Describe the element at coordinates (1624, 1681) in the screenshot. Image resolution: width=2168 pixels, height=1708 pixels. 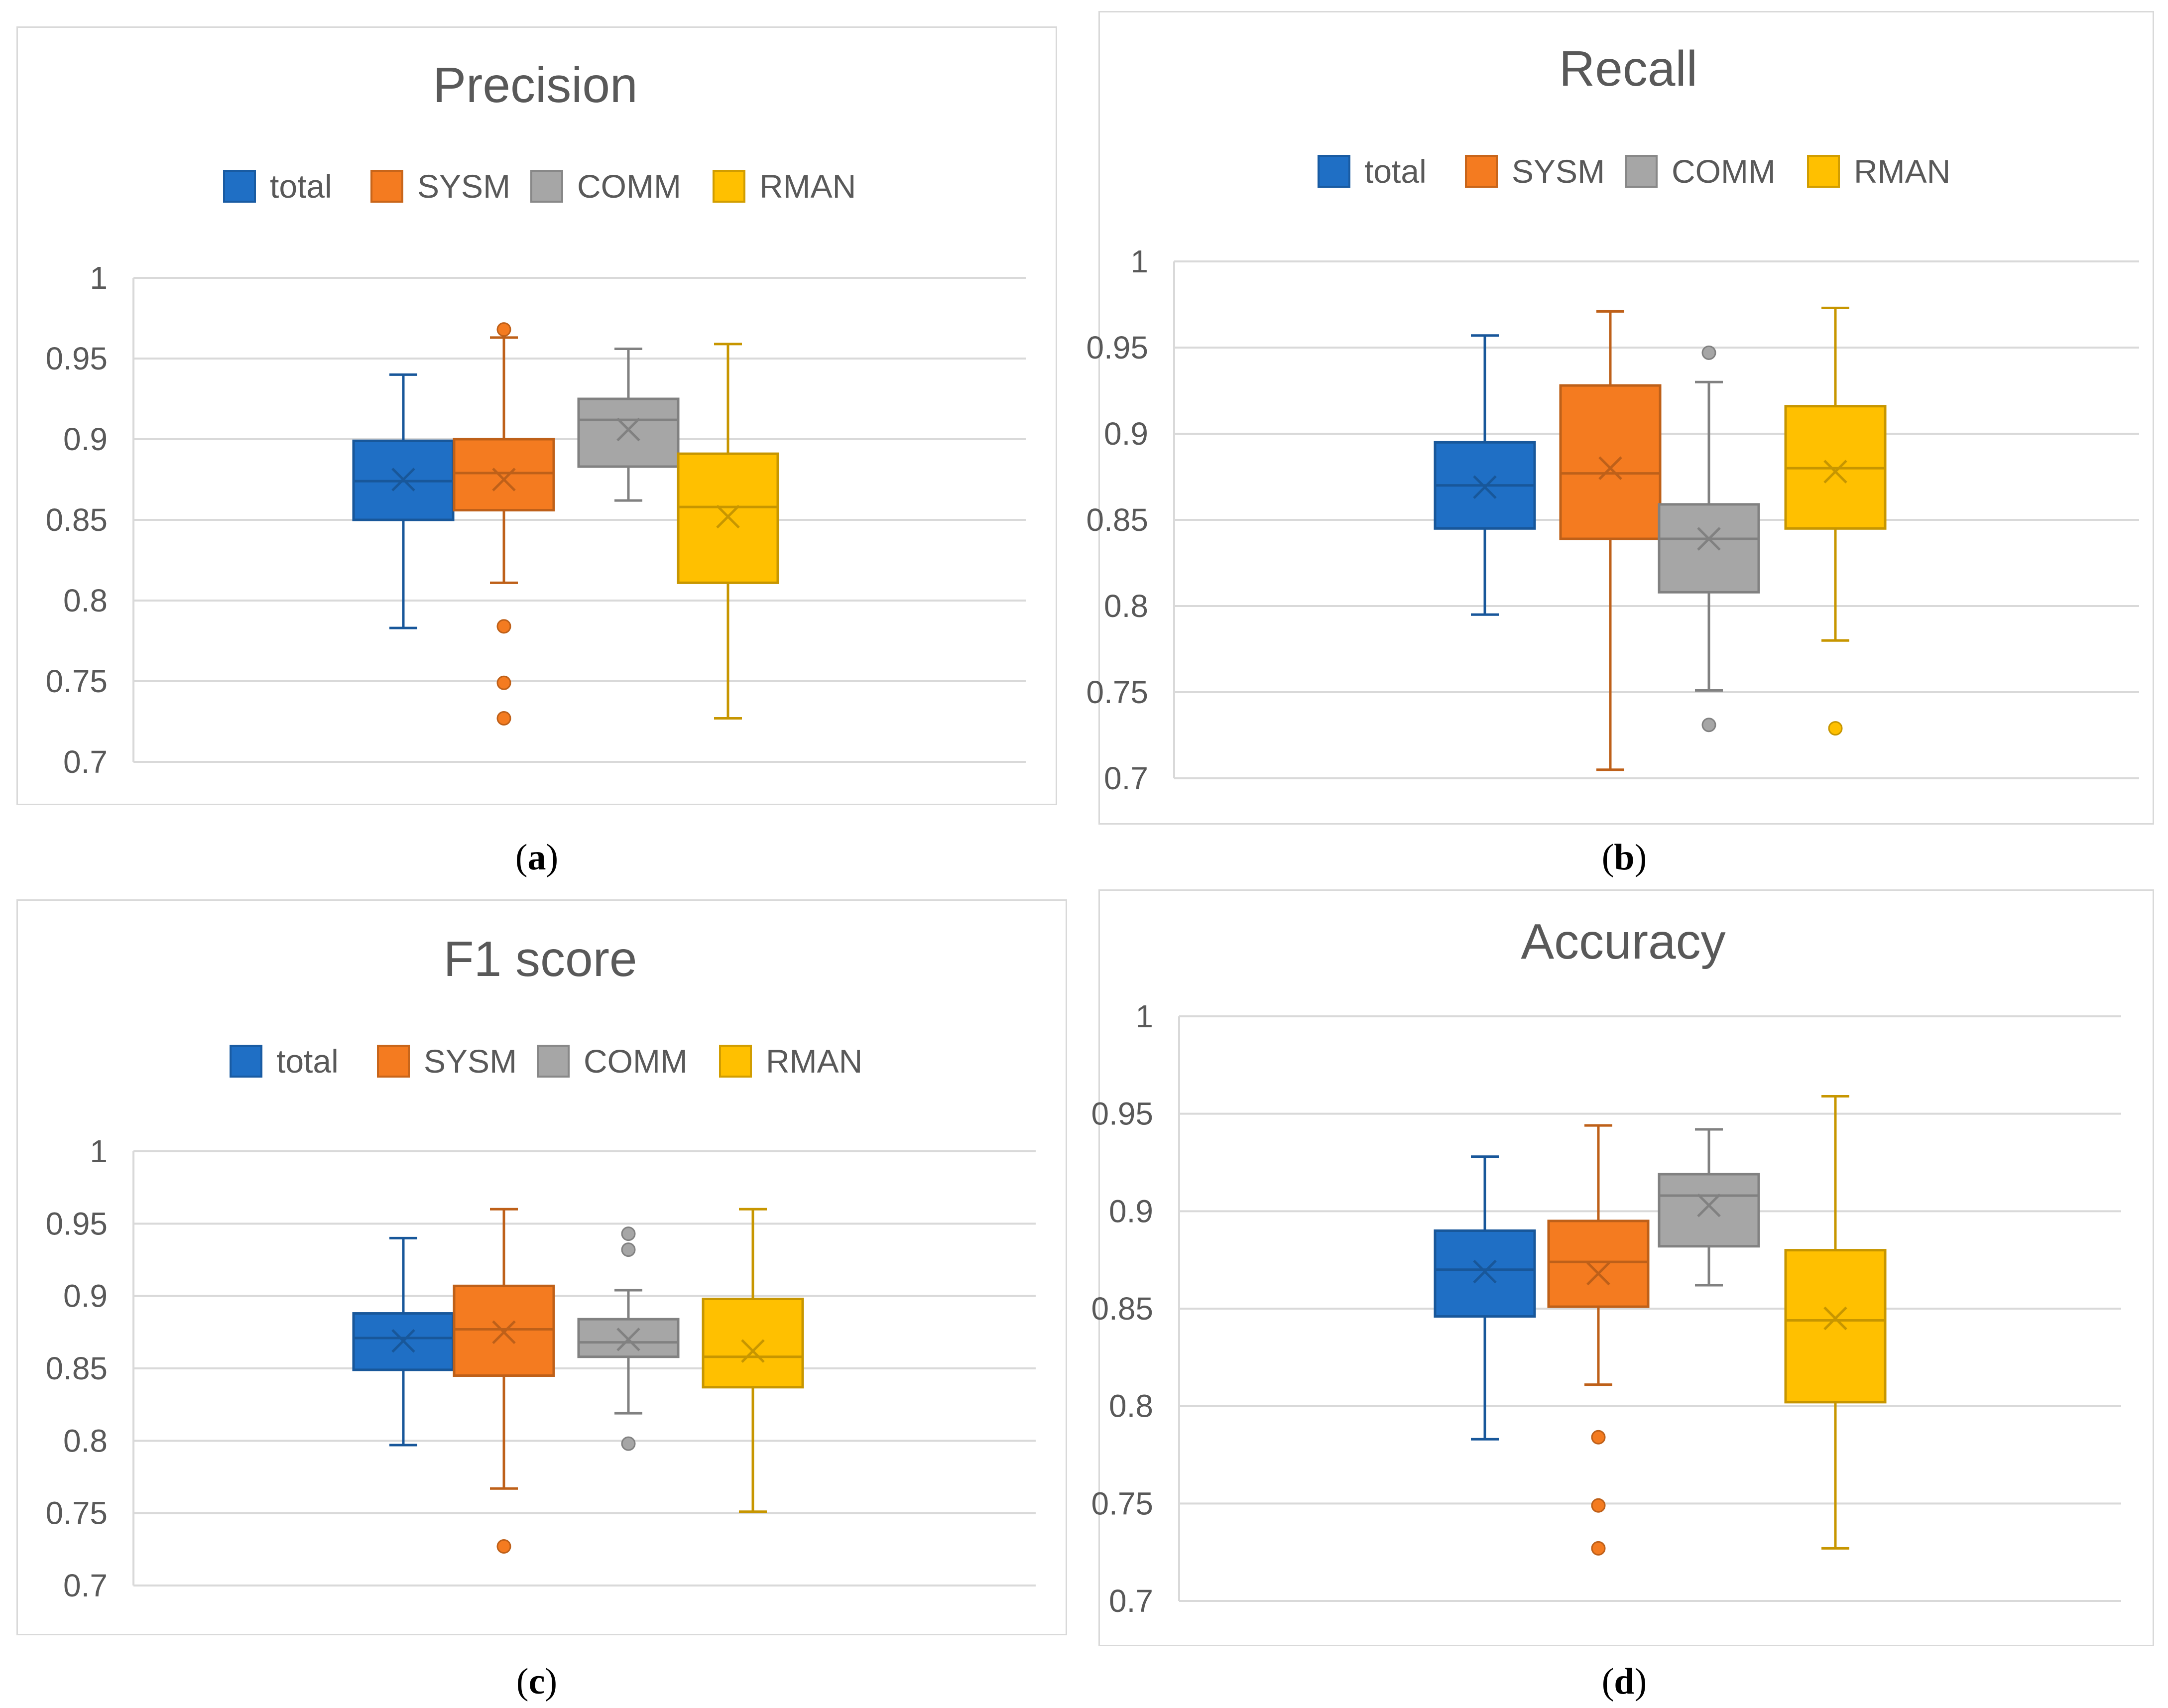
I see `caption-d: (d)` at that location.